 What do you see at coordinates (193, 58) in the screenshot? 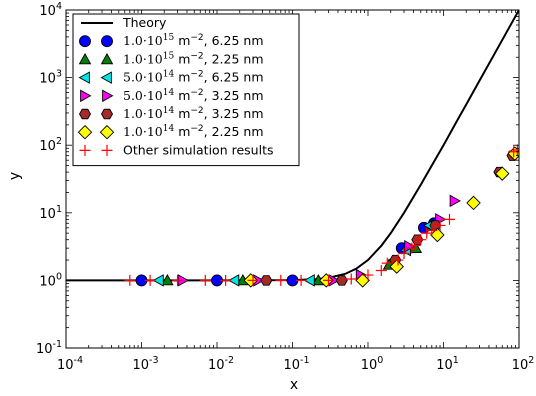
I see `legend-label-series-2: 1.0·1015 m−2, 2.25 nm` at bounding box center [193, 58].